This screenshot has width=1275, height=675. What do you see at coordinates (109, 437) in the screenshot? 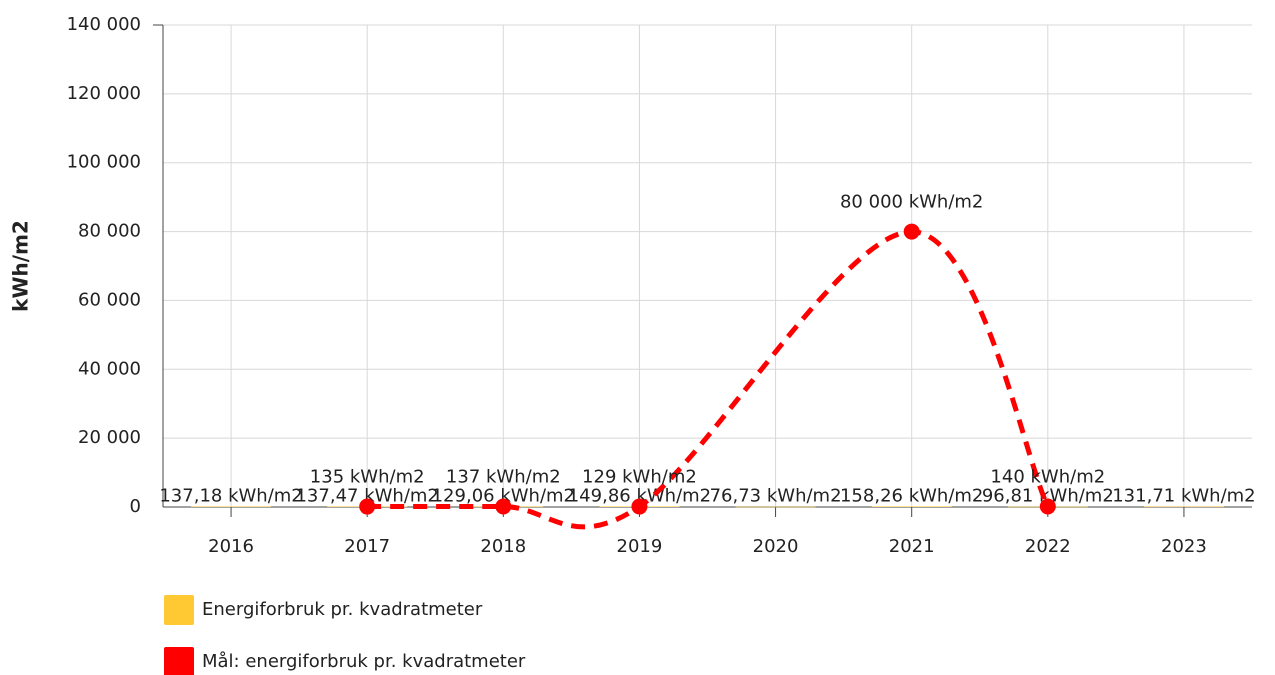
I see `y-tick-label: 20 000` at bounding box center [109, 437].